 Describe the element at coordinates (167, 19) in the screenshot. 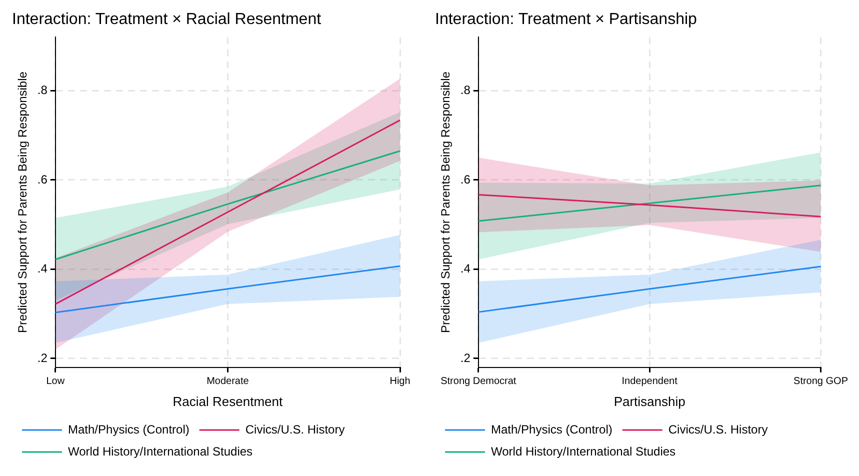

I see `chart-title: Interaction: Treatment × Racial Resentment` at that location.